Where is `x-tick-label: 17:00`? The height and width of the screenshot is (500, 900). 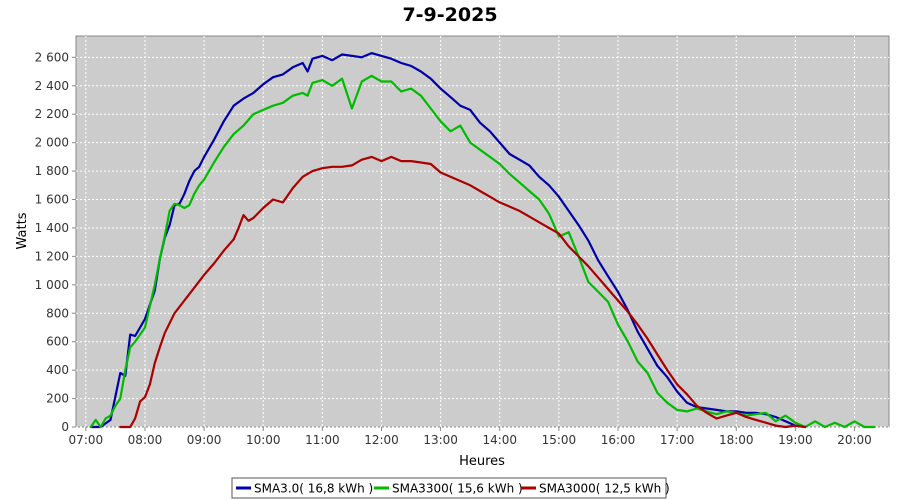
x-tick-label: 17:00 is located at coordinates (677, 440).